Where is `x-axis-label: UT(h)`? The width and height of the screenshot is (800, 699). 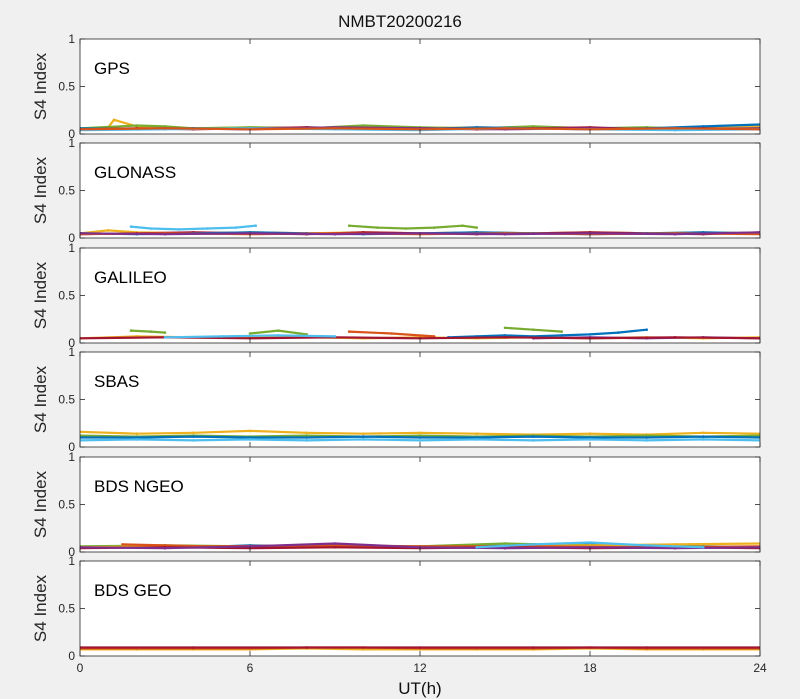
x-axis-label: UT(h) is located at coordinates (420, 688).